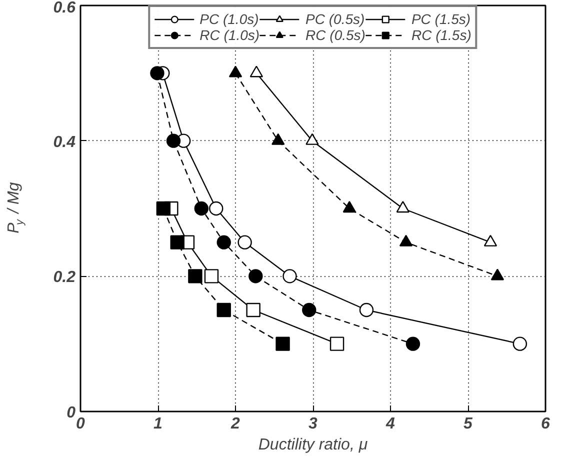 Image resolution: width=576 pixels, height=462 pixels. Describe the element at coordinates (336, 35) in the screenshot. I see `legend-label: RC (0.5s)` at that location.